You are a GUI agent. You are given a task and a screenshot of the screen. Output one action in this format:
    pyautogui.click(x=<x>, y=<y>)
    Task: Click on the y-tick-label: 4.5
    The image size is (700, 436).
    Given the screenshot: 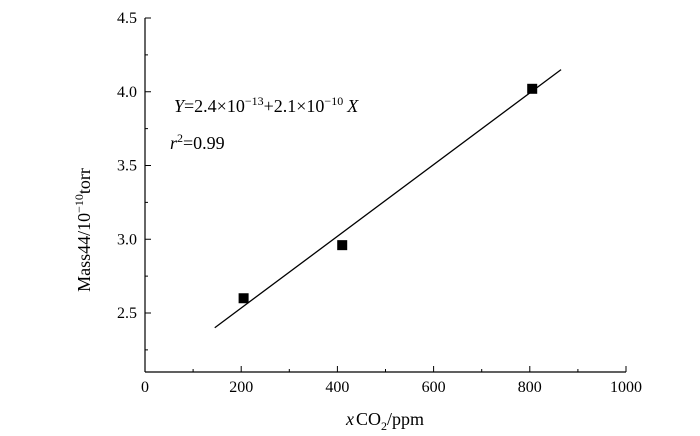 What is the action you would take?
    pyautogui.click(x=127, y=18)
    